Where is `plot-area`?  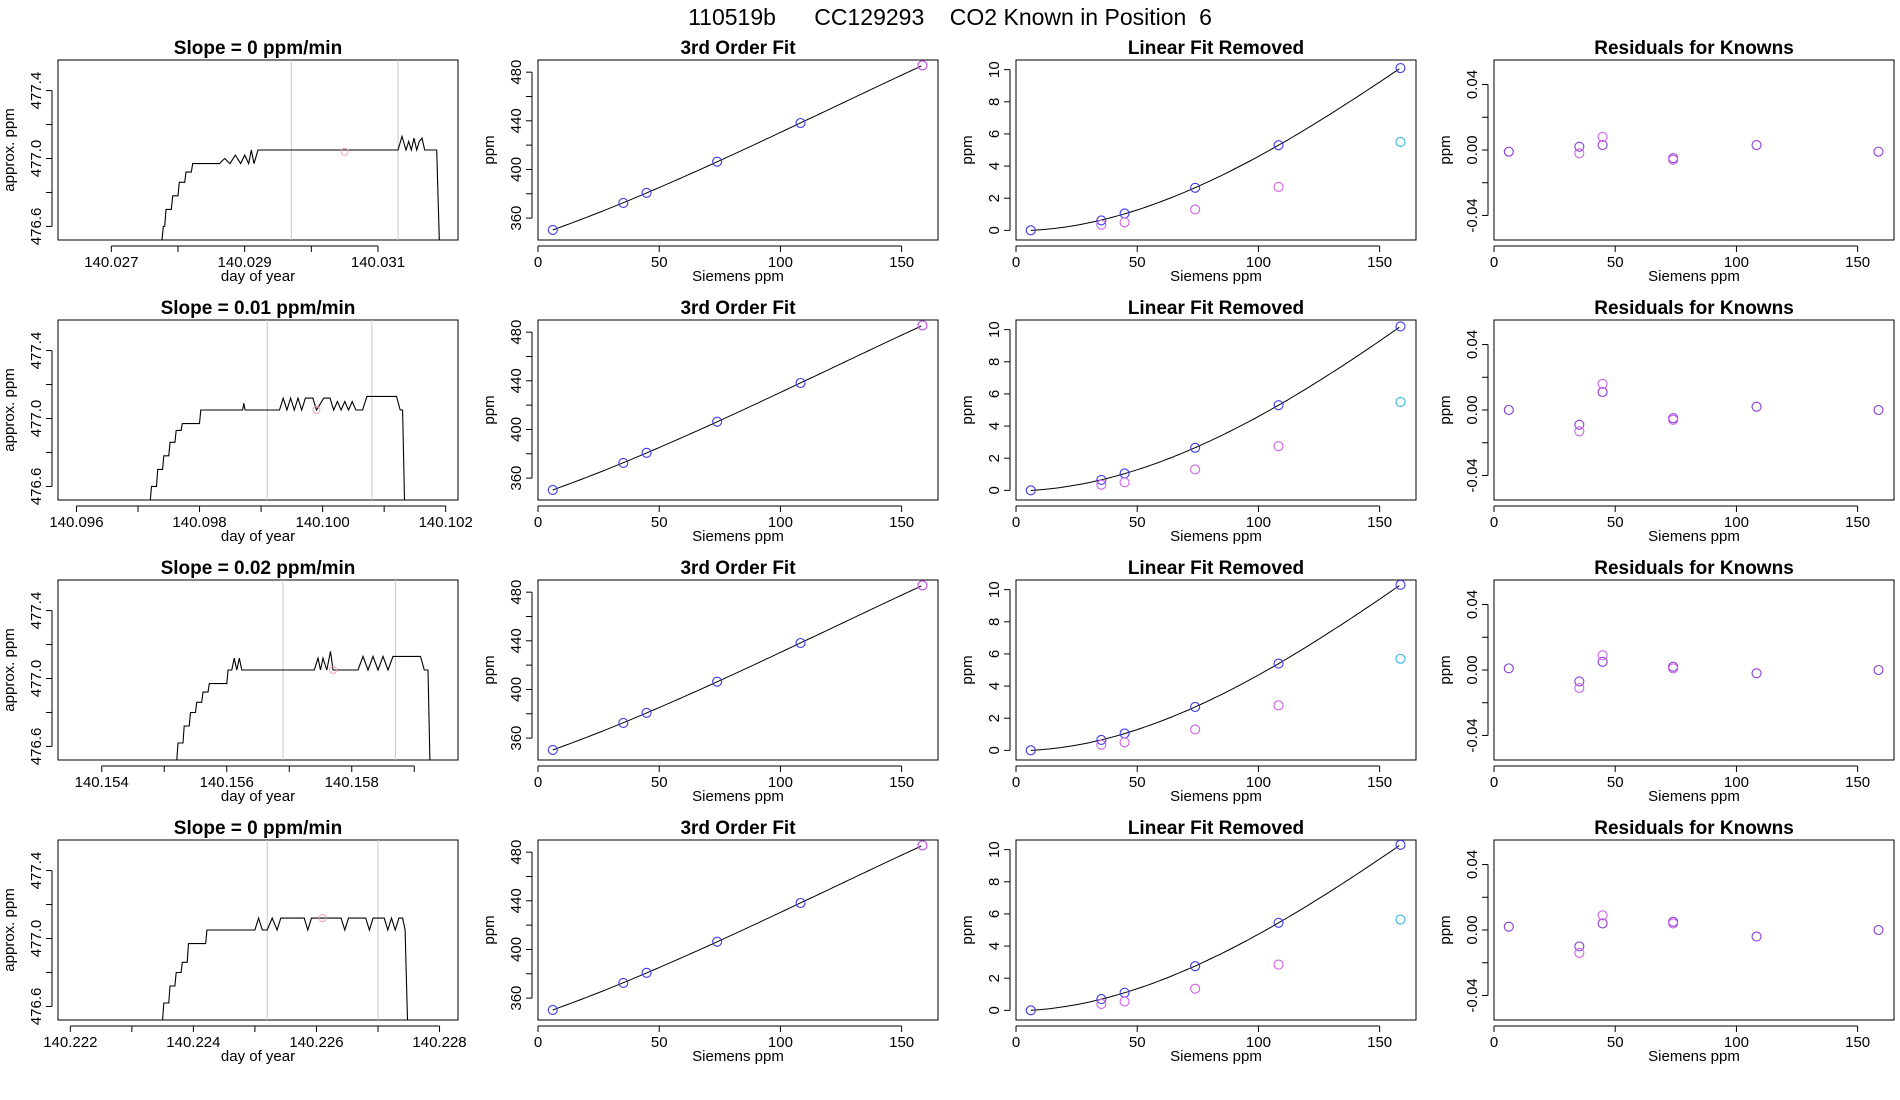
plot-area is located at coordinates (1693, 148).